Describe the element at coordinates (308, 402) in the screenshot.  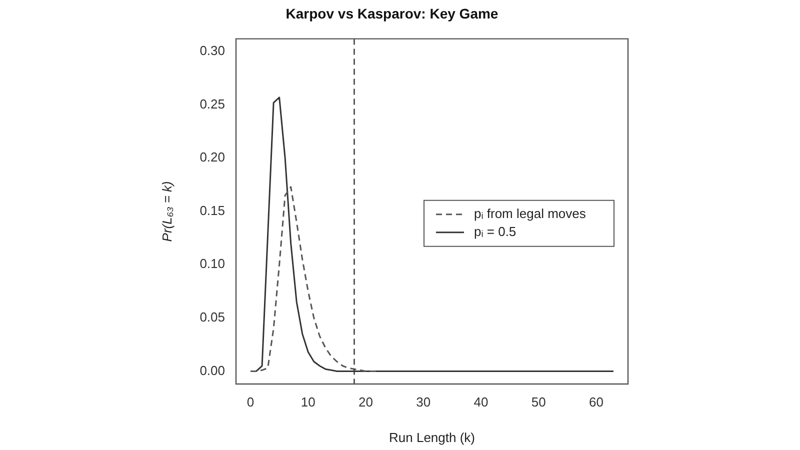
I see `x-tick-label: 10` at that location.